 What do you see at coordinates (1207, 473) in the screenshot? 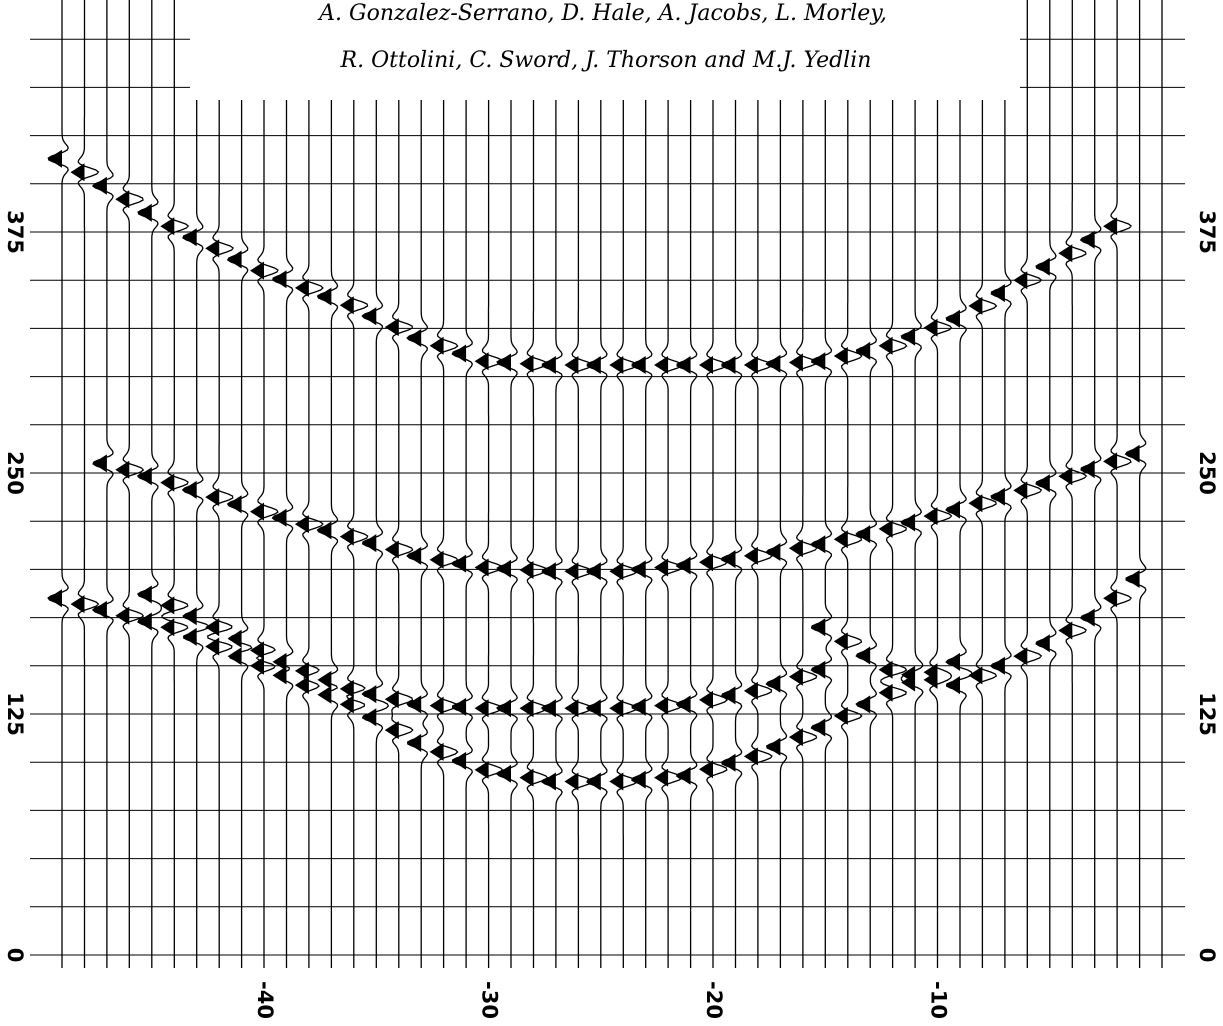
I see `y-tick-label: 250` at bounding box center [1207, 473].